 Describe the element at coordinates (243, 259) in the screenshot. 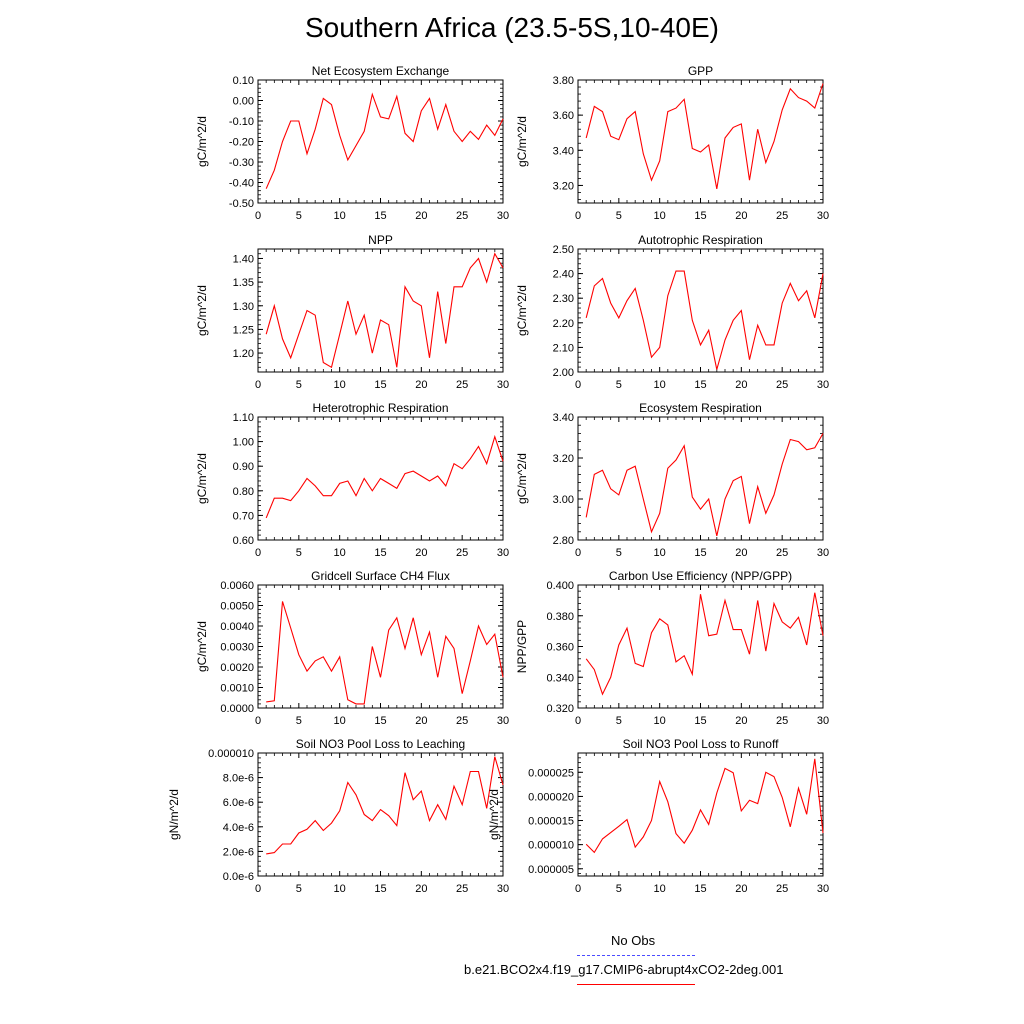

I see `y-tick-label: 1.40` at that location.